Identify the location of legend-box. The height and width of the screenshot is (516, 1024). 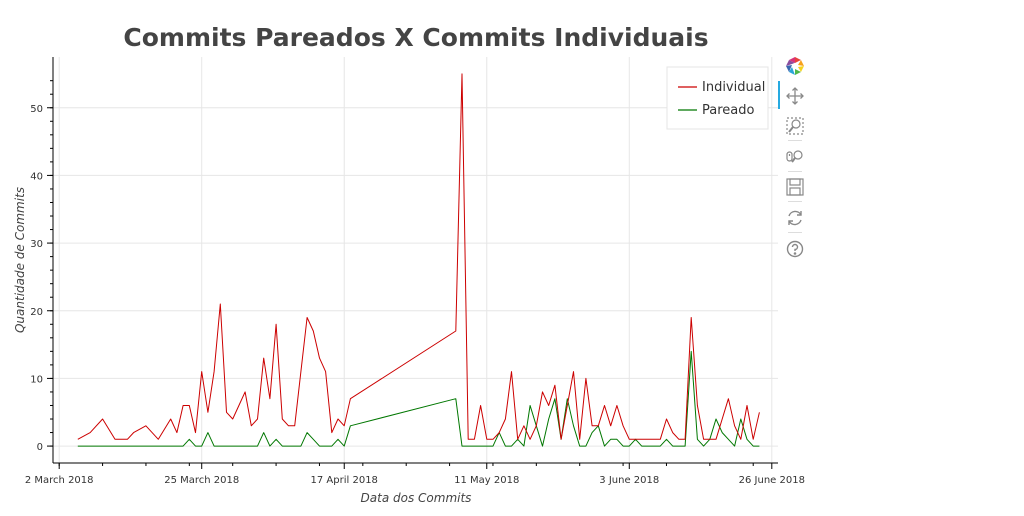
(717, 98).